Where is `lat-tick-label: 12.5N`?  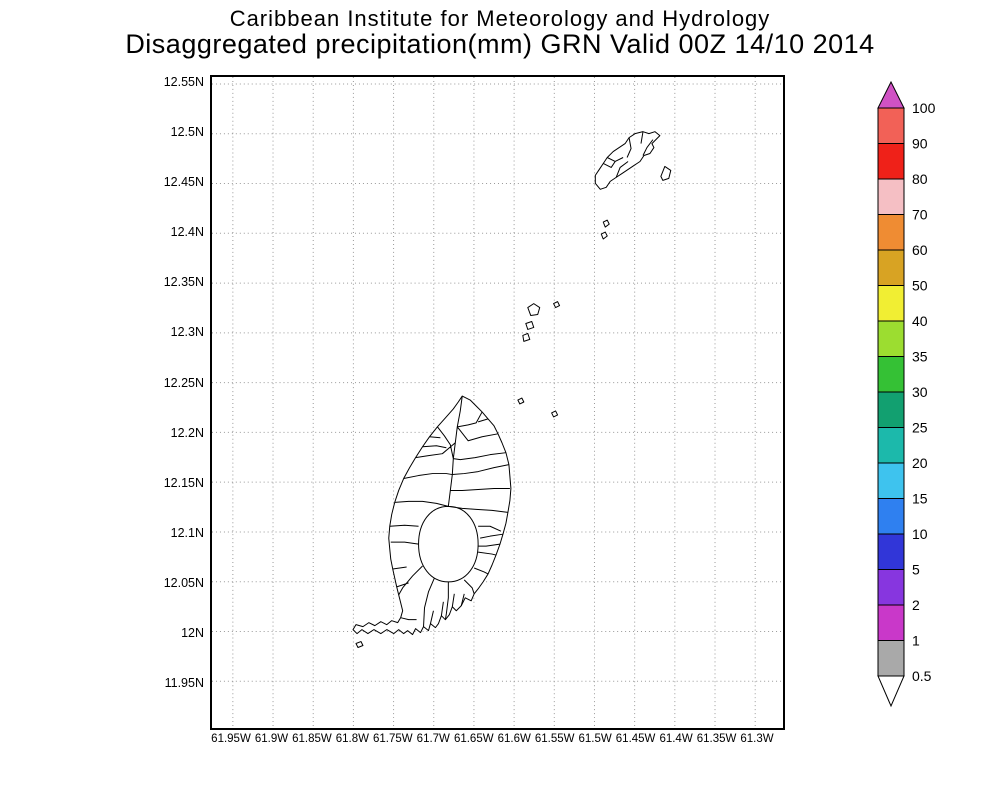 lat-tick-label: 12.5N is located at coordinates (187, 132).